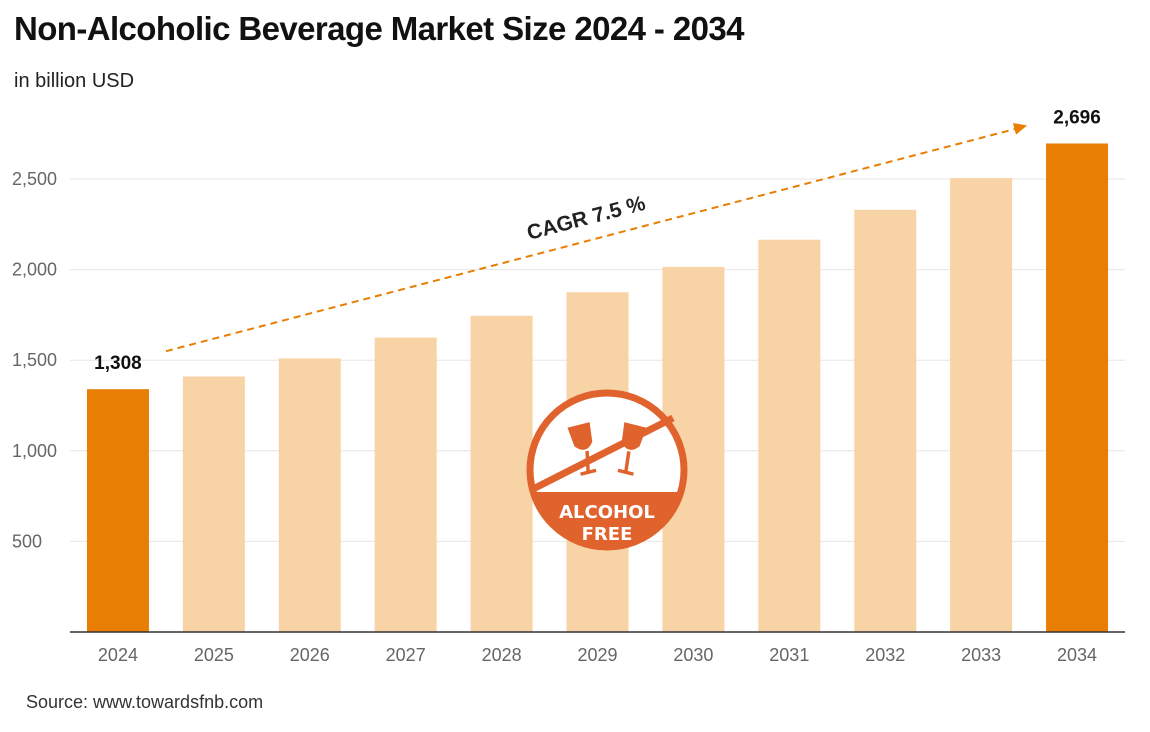  Describe the element at coordinates (214, 655) in the screenshot. I see `x-tick-label: 2025` at that location.